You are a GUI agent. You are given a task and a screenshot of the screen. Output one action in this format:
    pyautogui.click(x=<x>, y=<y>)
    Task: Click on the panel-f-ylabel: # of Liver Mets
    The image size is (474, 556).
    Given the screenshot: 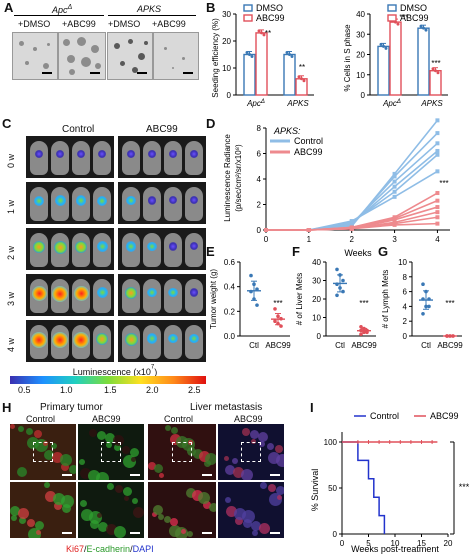 What is the action you would take?
    pyautogui.click(x=299, y=299)
    